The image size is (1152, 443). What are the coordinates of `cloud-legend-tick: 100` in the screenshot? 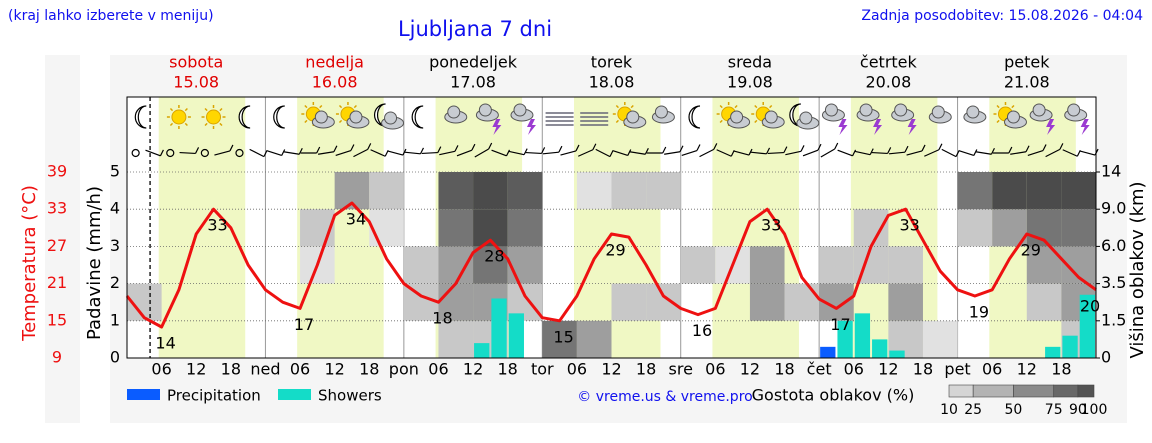 It's located at (1094, 410).